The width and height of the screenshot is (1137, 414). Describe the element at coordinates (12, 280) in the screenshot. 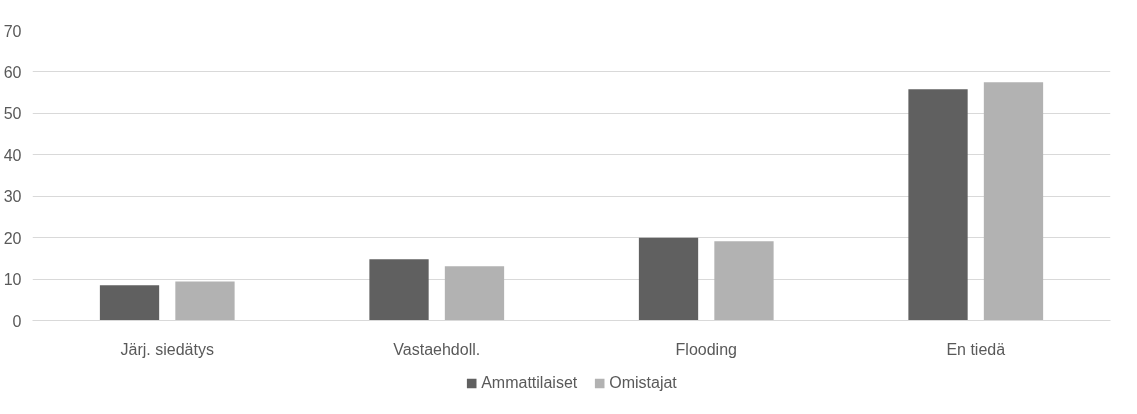

I see `y-tick-label: 10` at that location.